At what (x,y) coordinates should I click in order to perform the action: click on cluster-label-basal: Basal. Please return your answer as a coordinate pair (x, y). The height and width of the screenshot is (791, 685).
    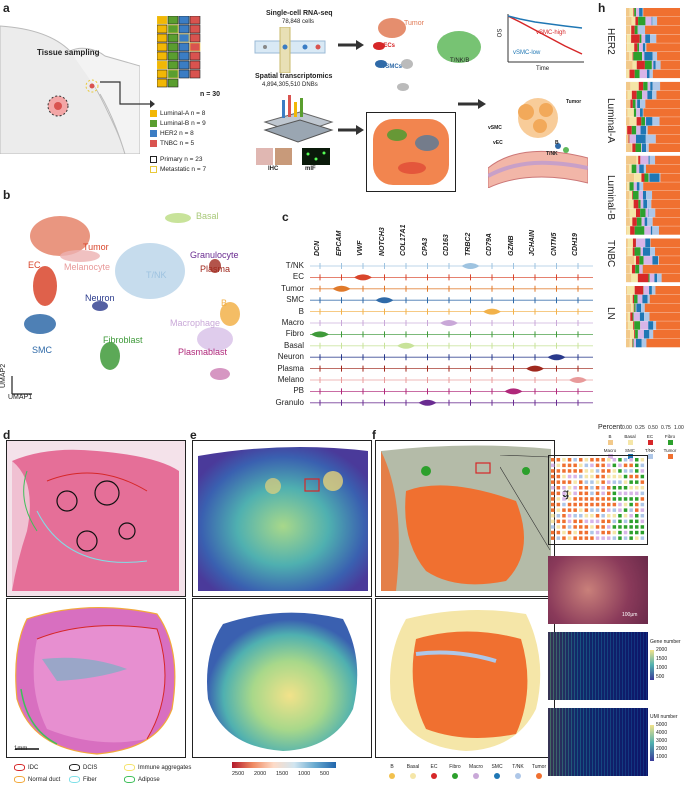
    Looking at the image, I should click on (207, 216).